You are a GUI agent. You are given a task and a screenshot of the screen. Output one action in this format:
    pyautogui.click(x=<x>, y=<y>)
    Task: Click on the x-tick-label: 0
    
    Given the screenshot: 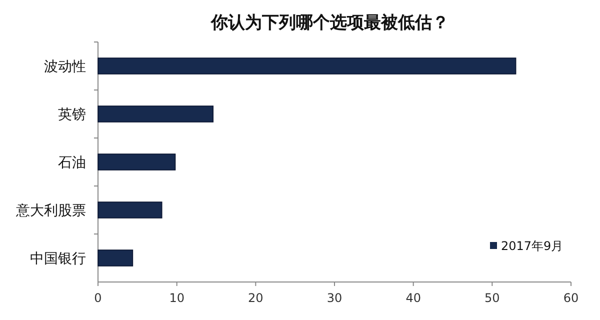 What is the action you would take?
    pyautogui.click(x=98, y=298)
    